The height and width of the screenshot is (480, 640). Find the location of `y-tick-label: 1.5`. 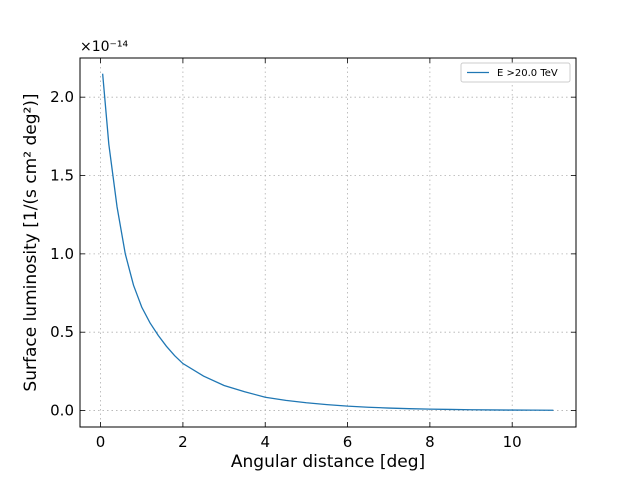

y-tick-label: 1.5 is located at coordinates (62, 176).